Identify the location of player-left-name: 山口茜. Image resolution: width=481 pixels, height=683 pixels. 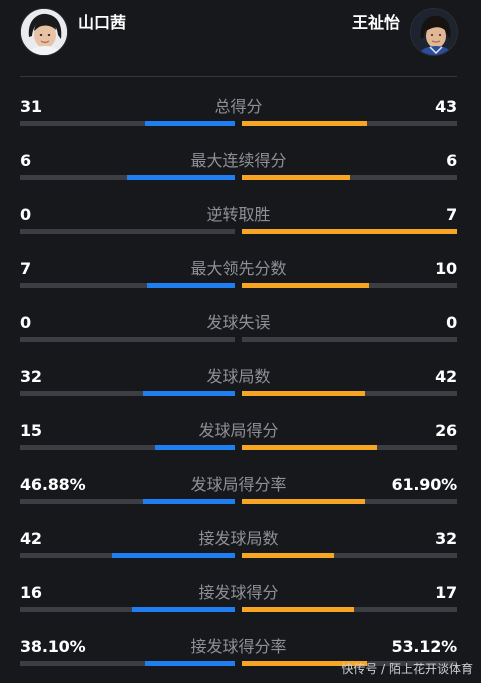
(102, 22).